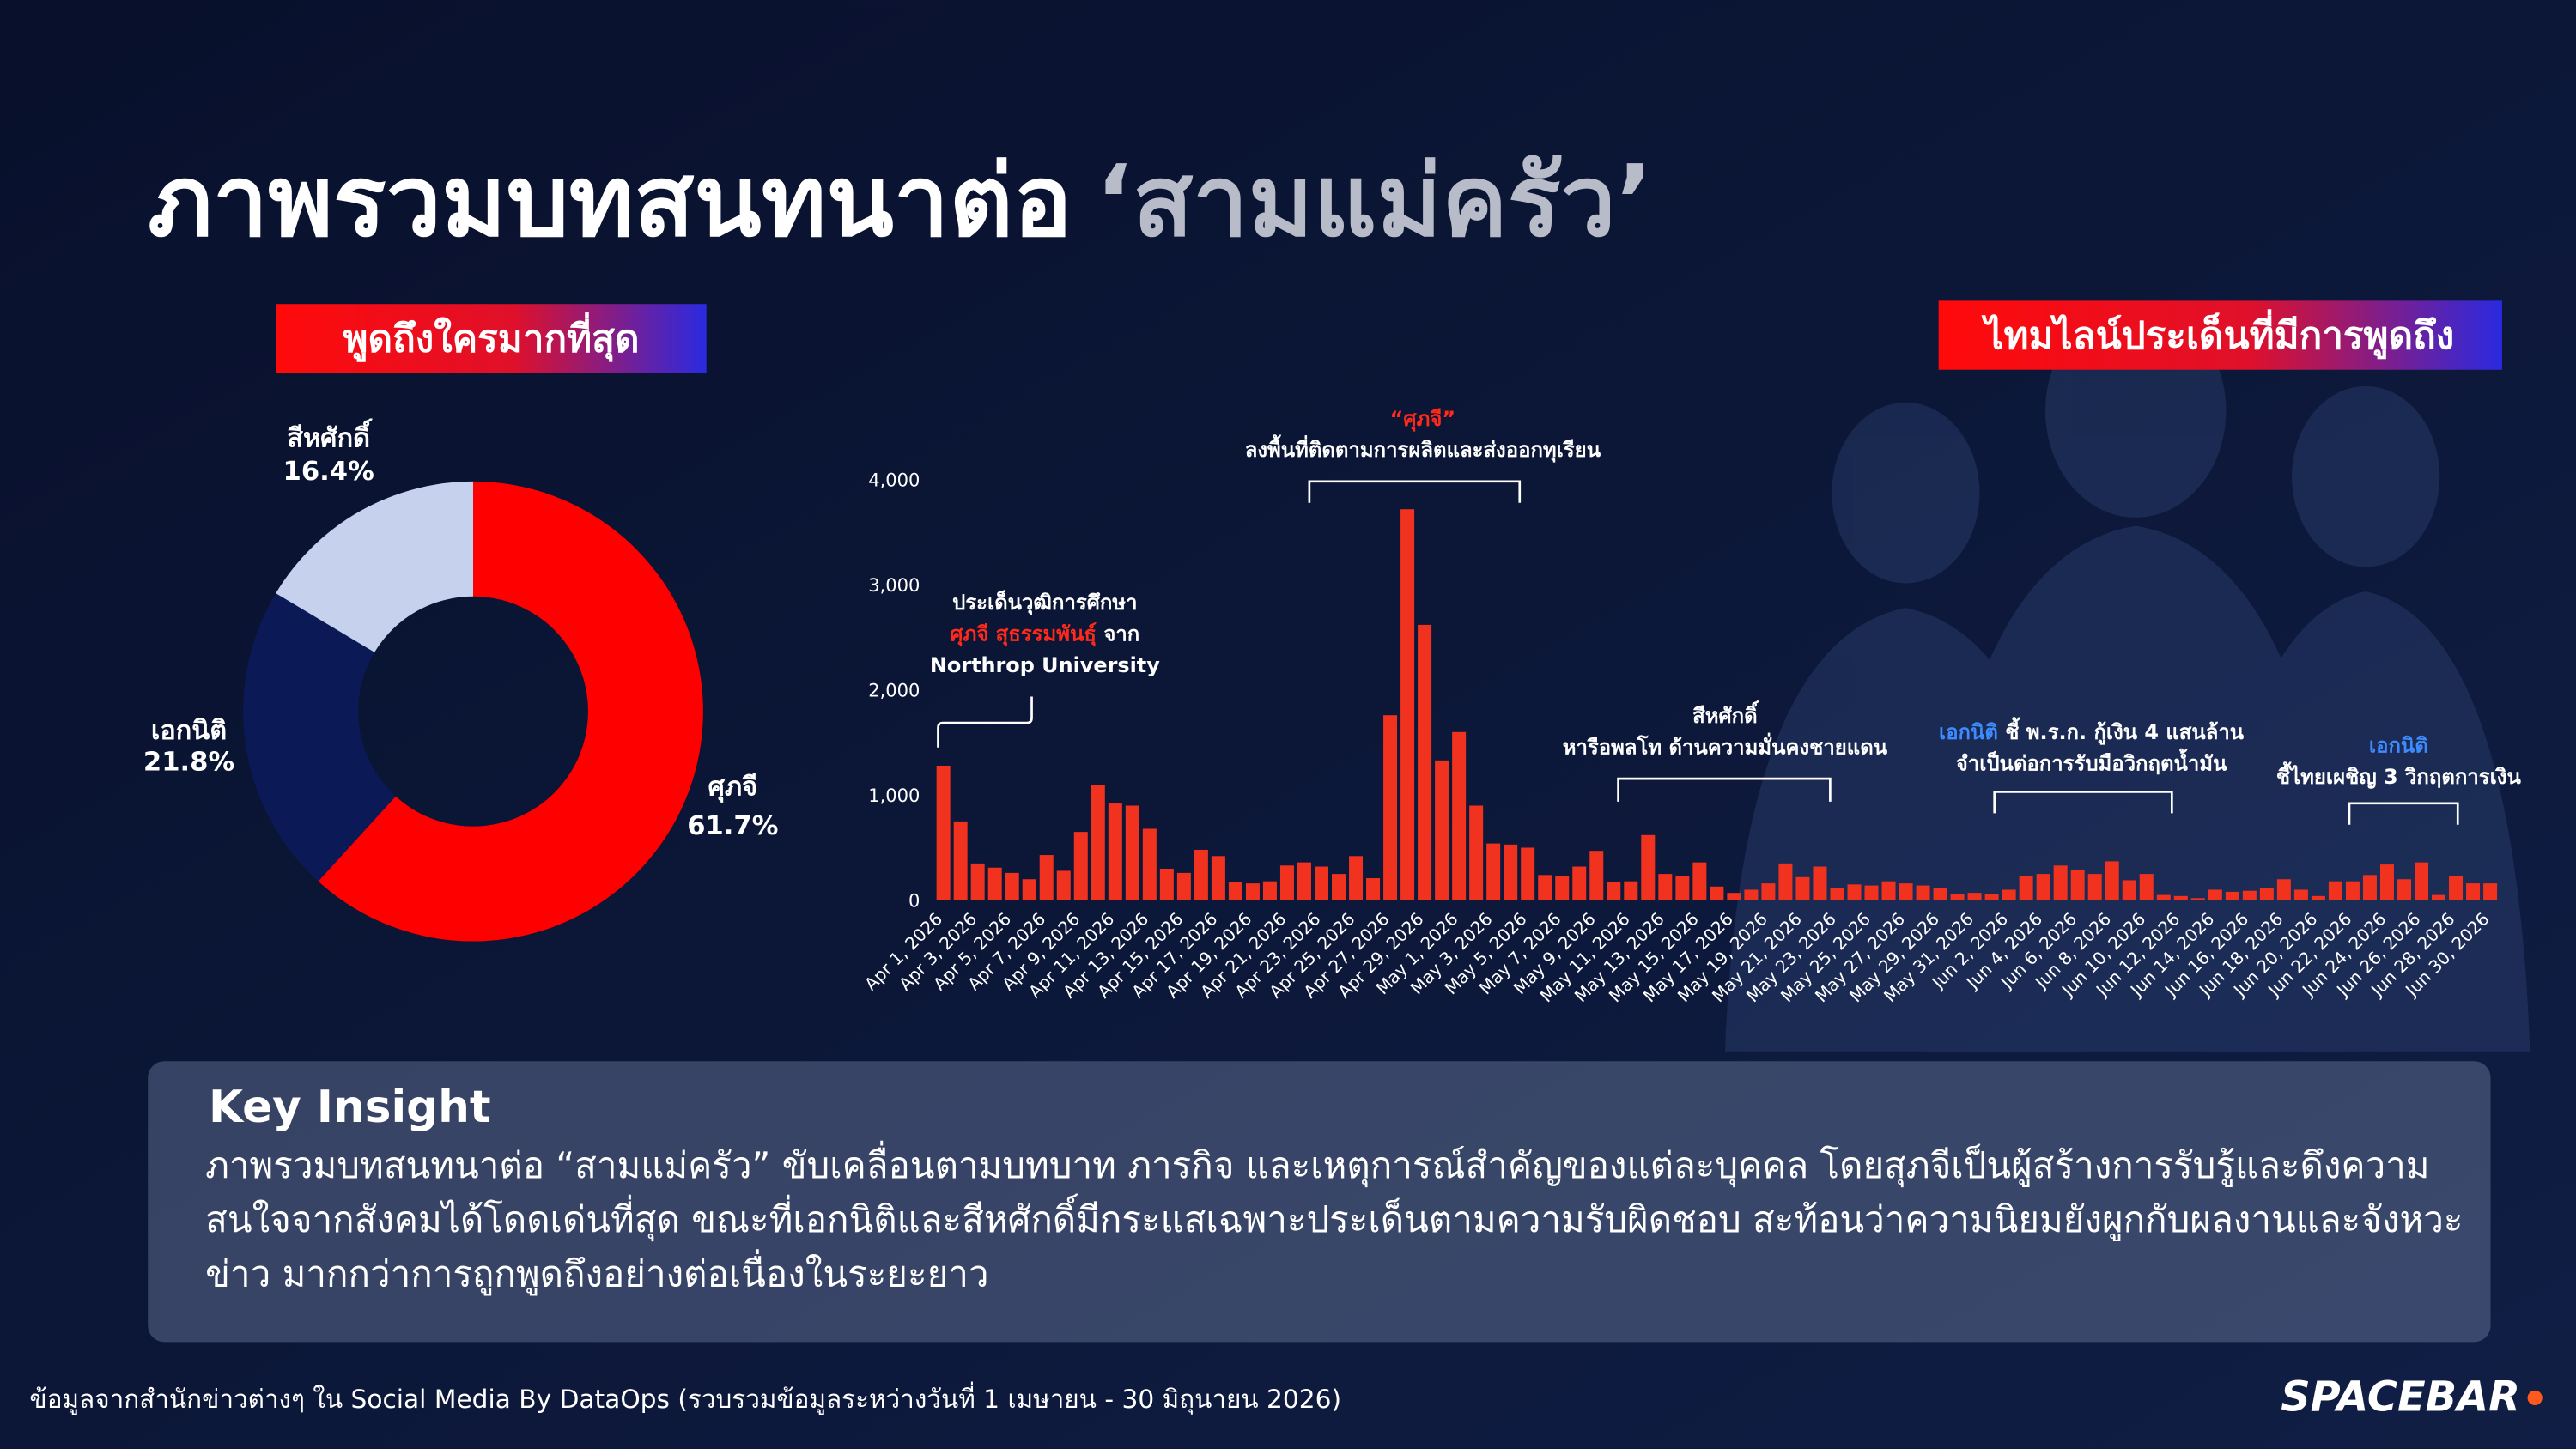  I want to click on annotation: สีหศักดิ์, so click(1726, 714).